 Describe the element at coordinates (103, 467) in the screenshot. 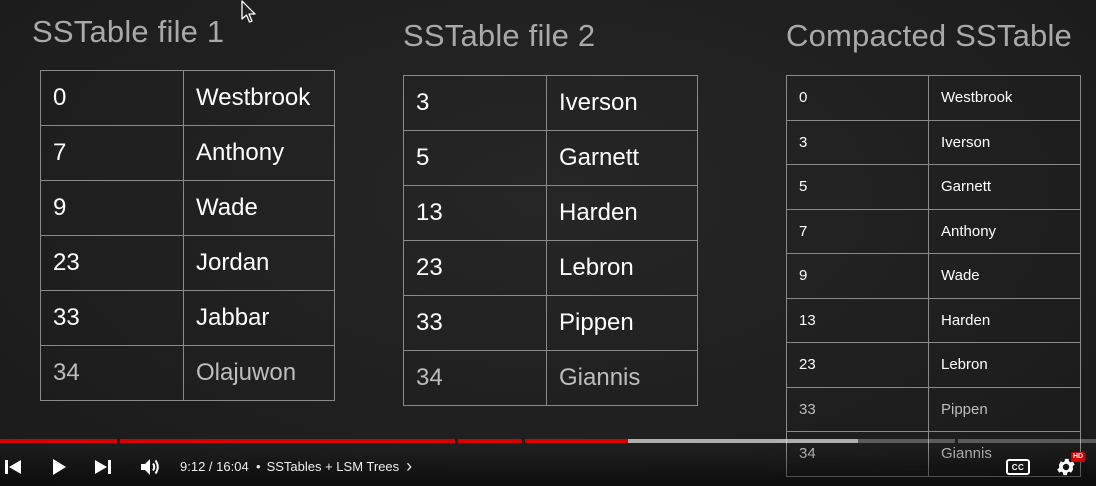

I see `skip-next-icon` at that location.